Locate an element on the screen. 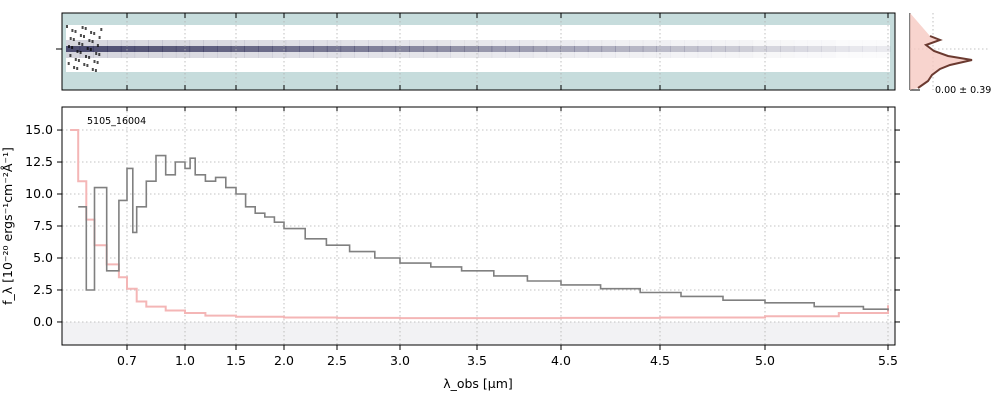 The width and height of the screenshot is (1000, 400). y-tick-label: 12.5 is located at coordinates (39, 161).